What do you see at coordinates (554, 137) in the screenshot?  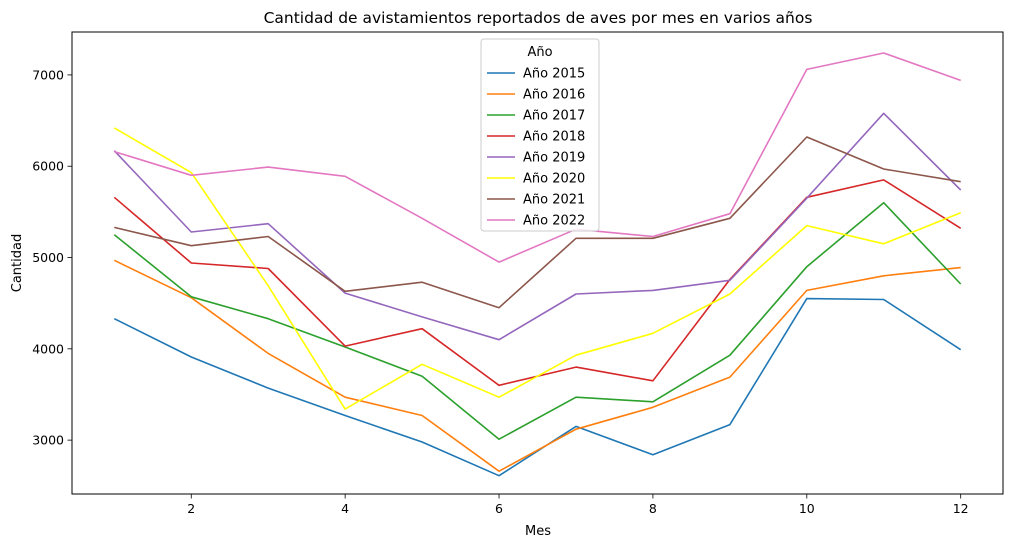 I see `legend-entry-3: Año 2018` at bounding box center [554, 137].